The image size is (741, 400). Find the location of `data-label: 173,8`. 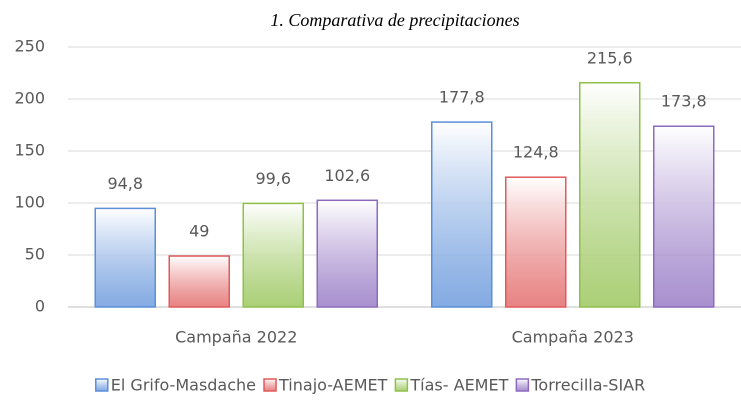

data-label: 173,8 is located at coordinates (684, 101).